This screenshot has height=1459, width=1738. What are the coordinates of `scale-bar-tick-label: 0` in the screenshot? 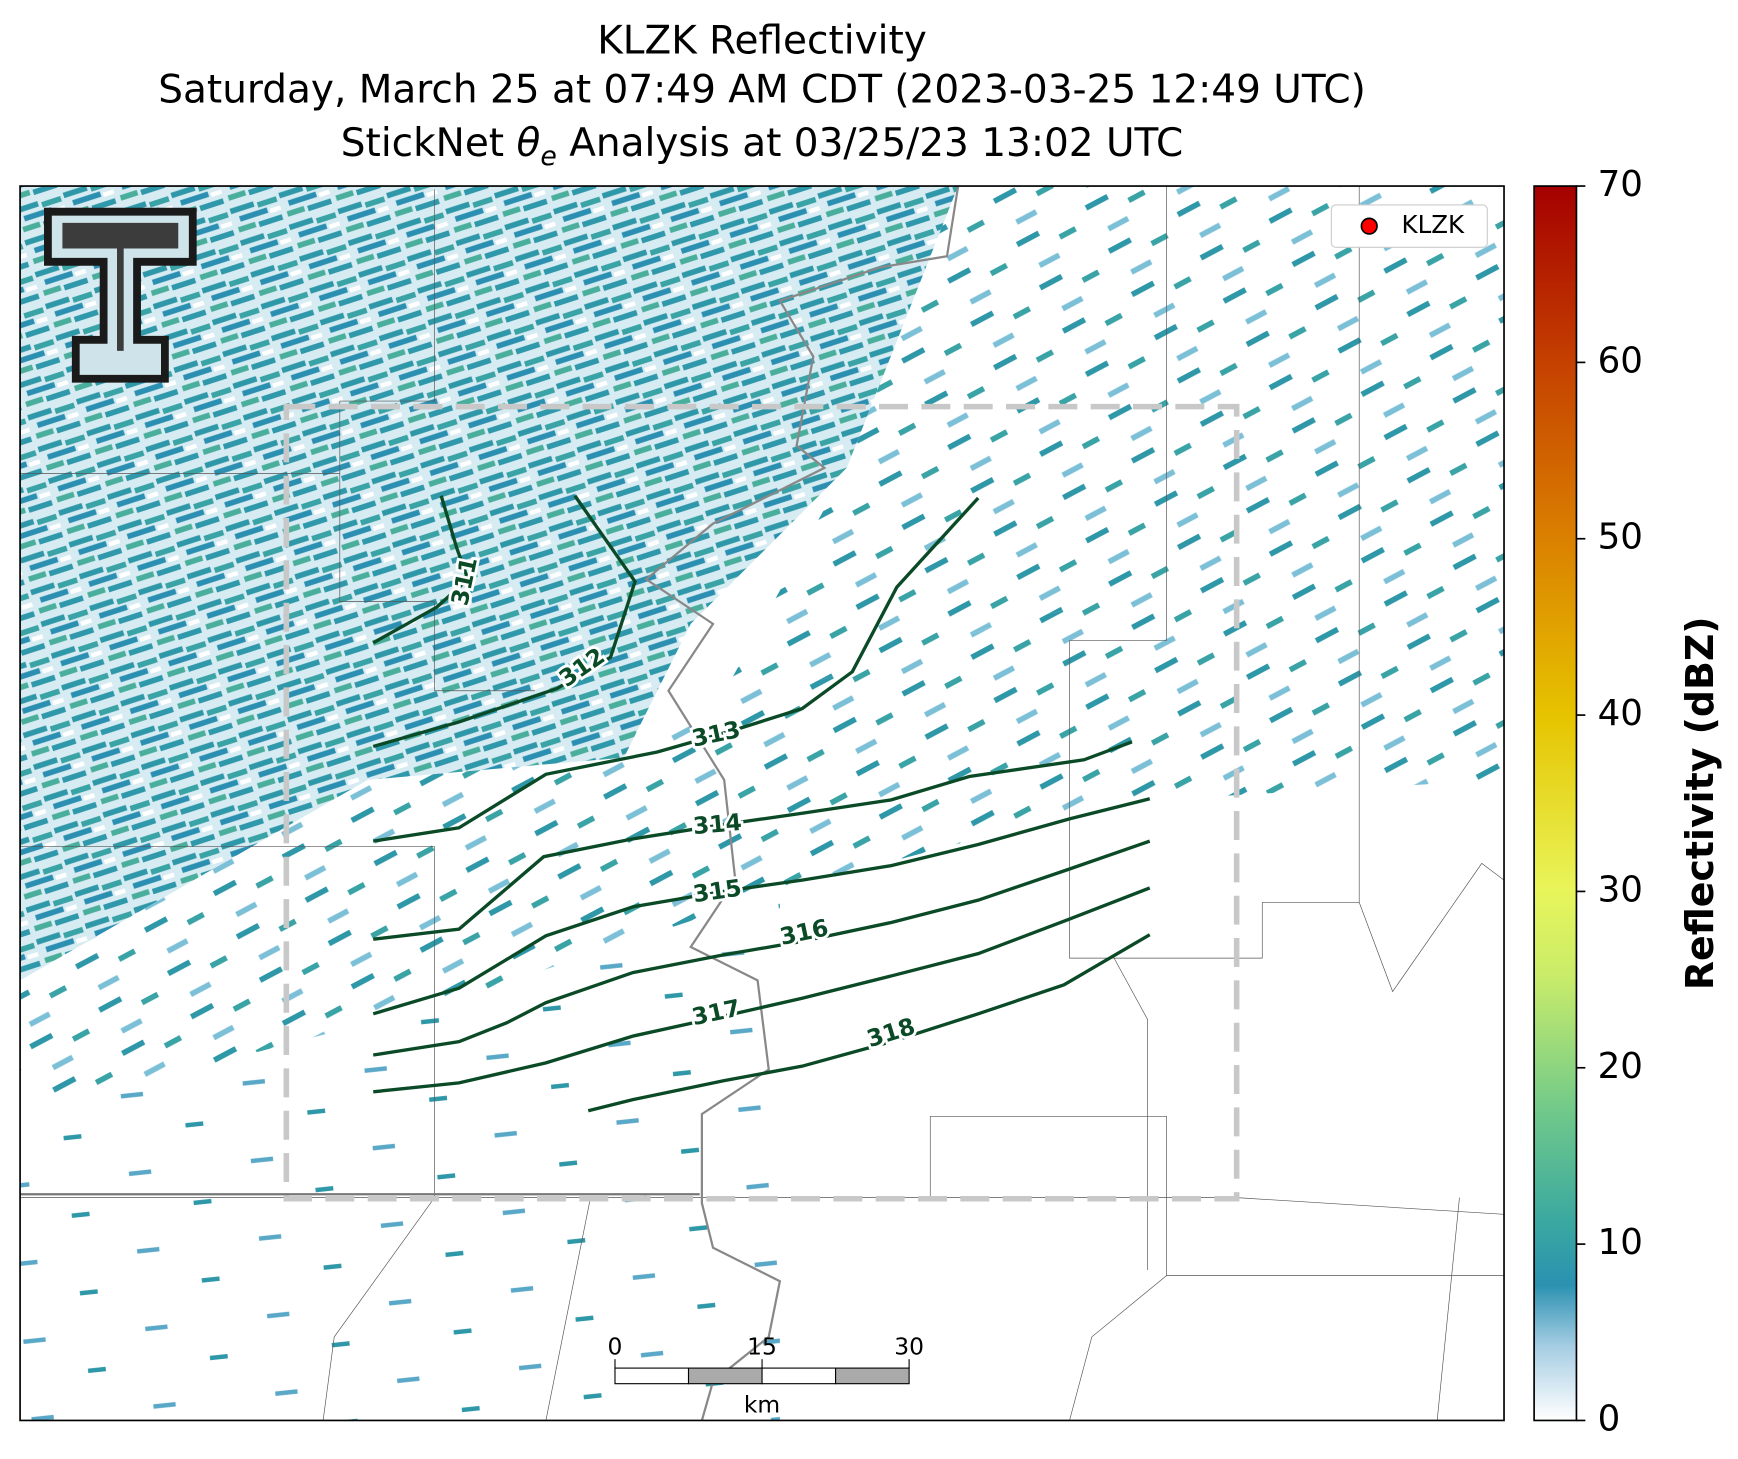 It's located at (615, 1347).